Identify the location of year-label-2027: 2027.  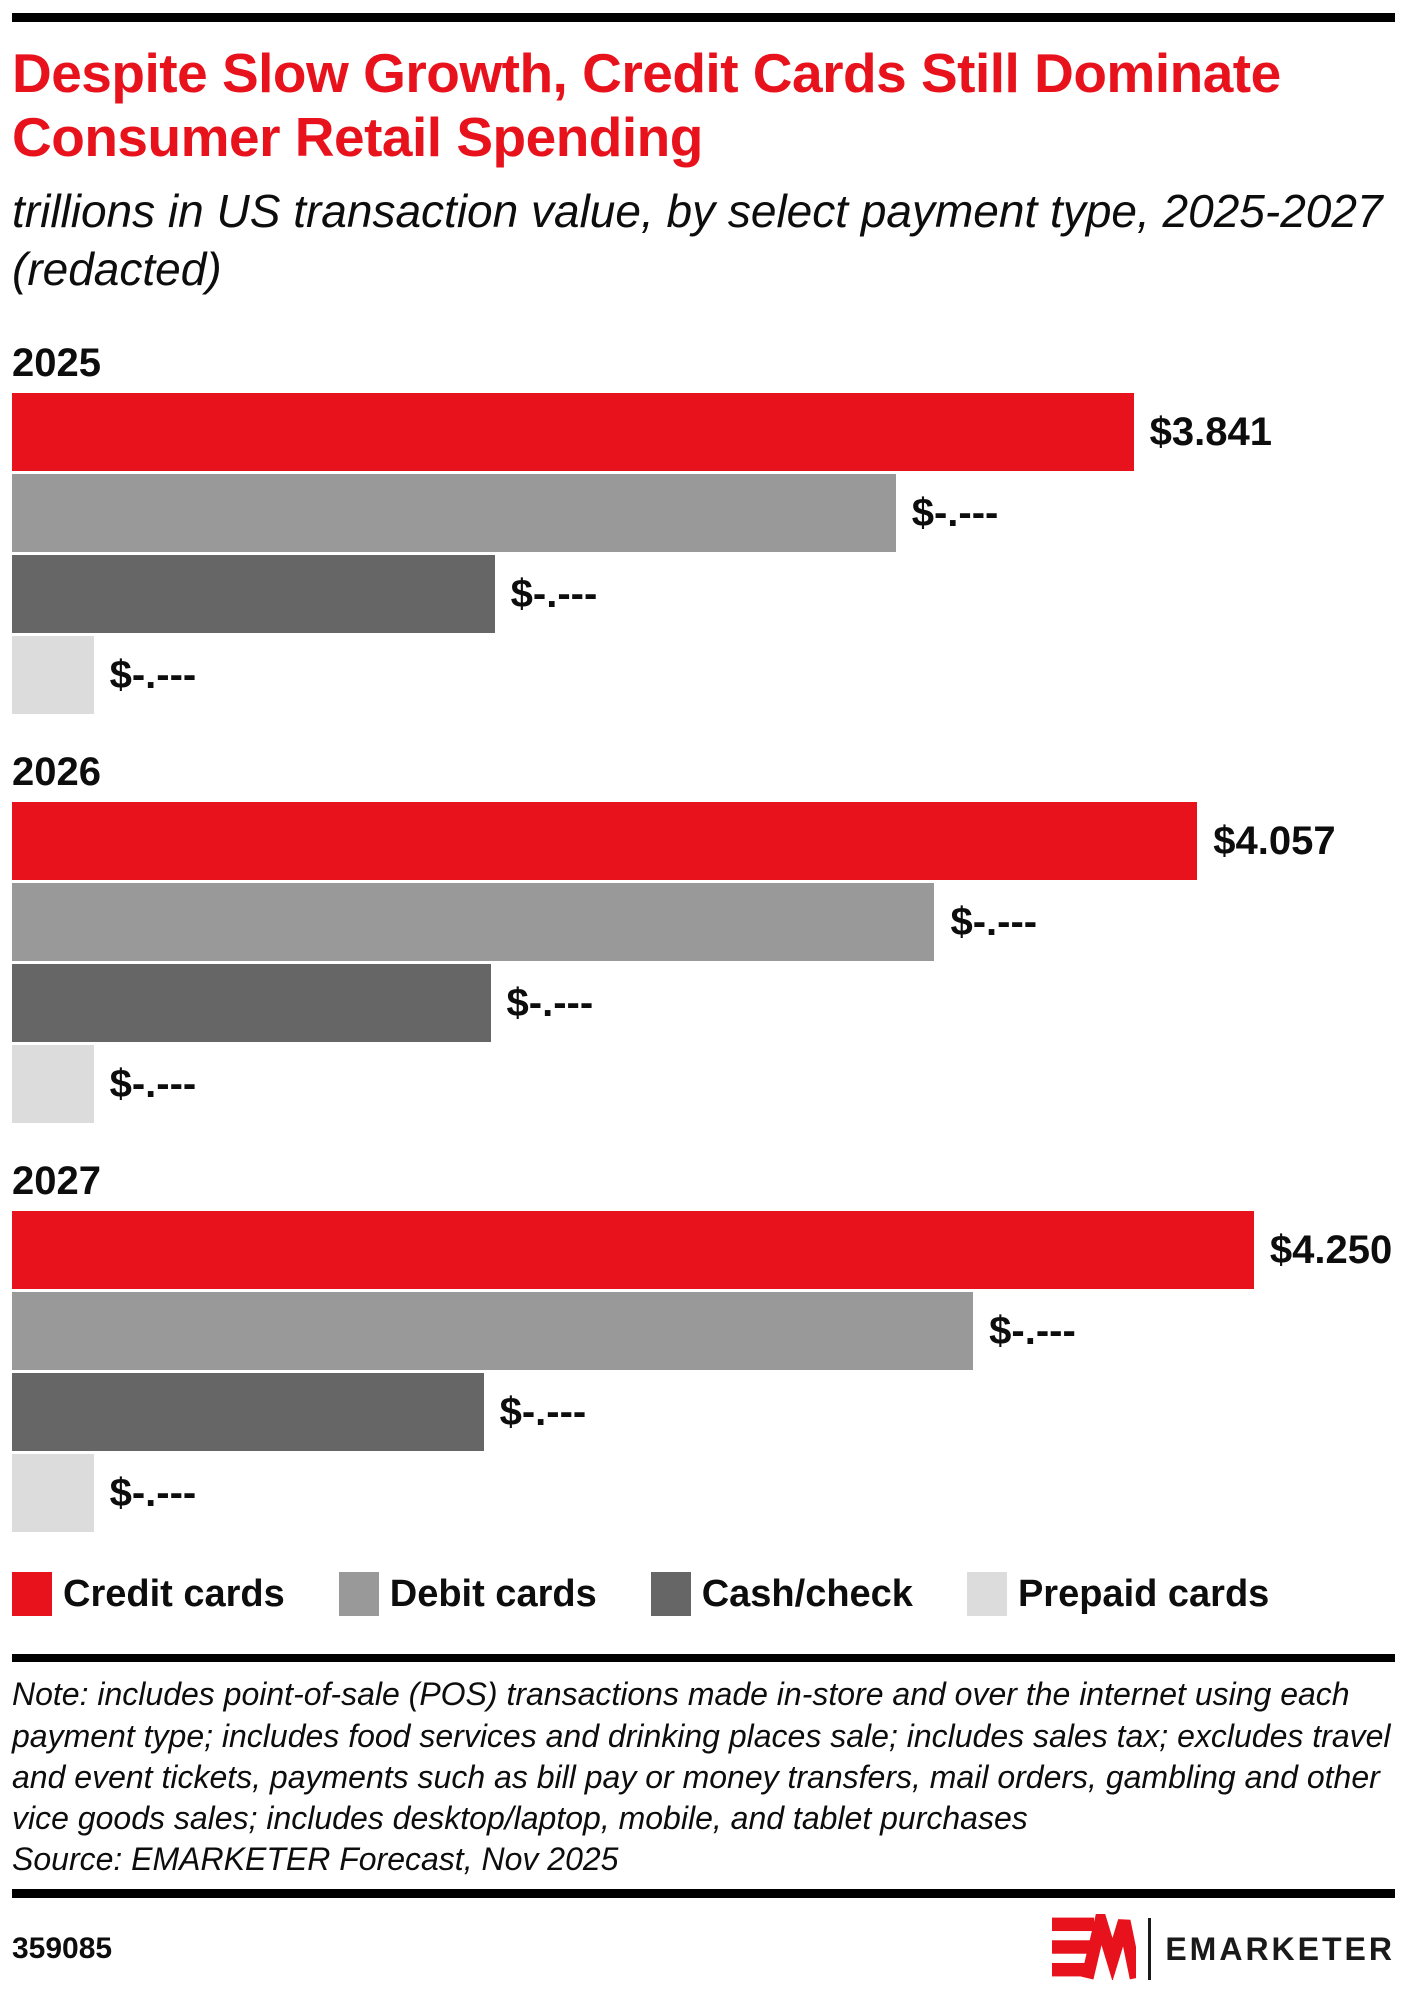
(56, 1181).